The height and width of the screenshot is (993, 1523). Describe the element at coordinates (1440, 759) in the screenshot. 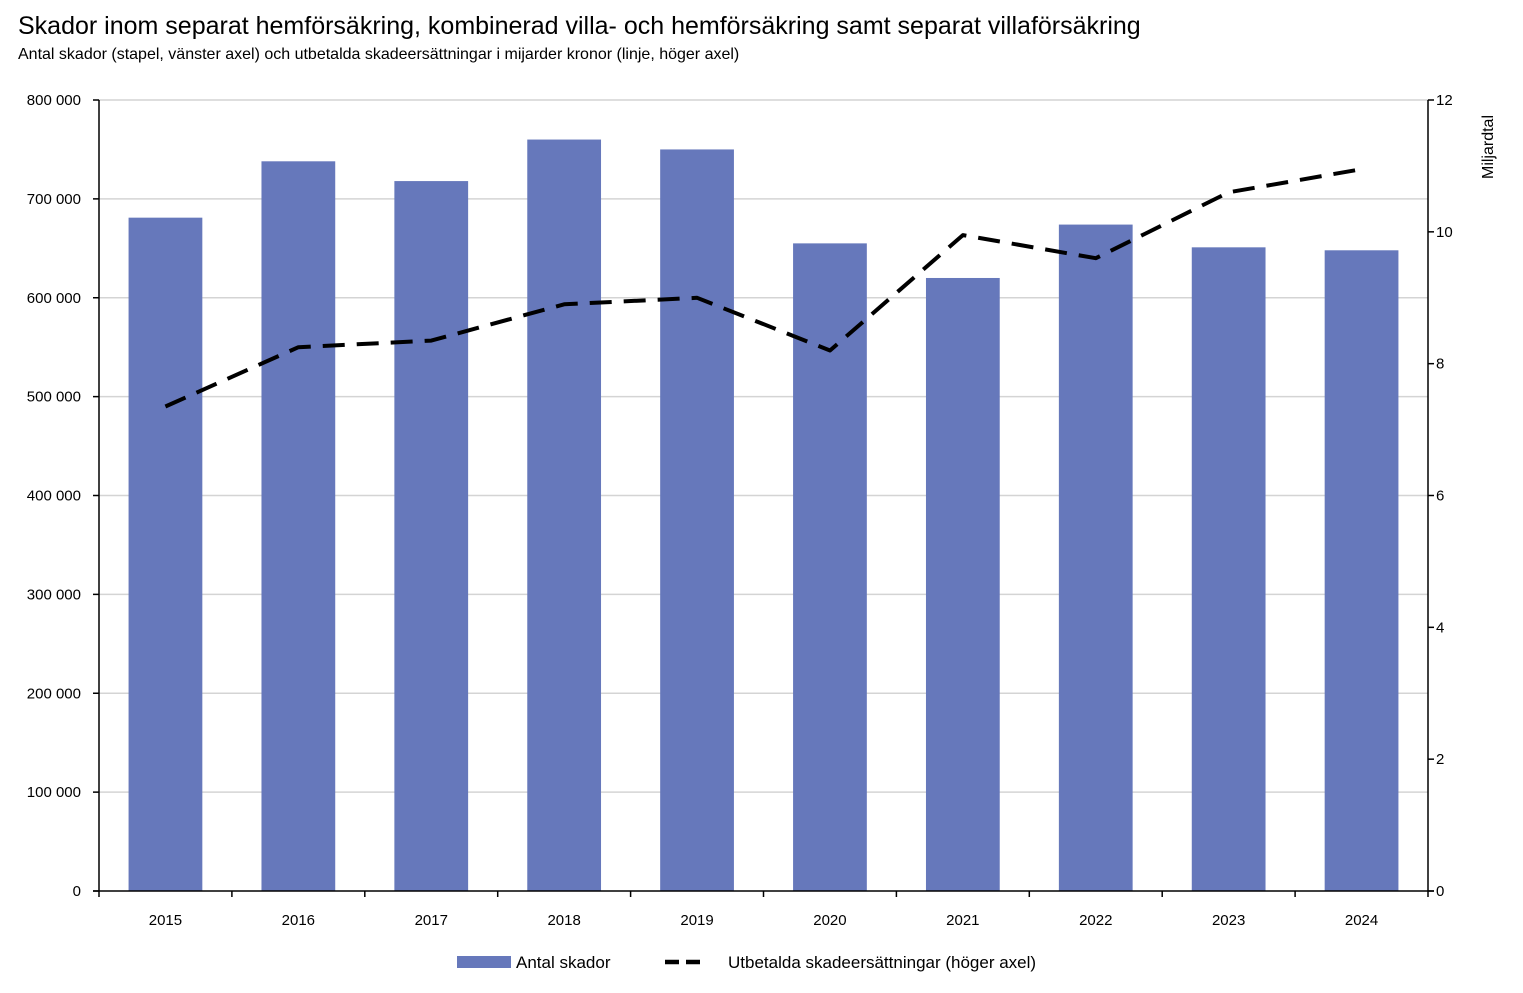

I see `right-tick-label: 2` at that location.